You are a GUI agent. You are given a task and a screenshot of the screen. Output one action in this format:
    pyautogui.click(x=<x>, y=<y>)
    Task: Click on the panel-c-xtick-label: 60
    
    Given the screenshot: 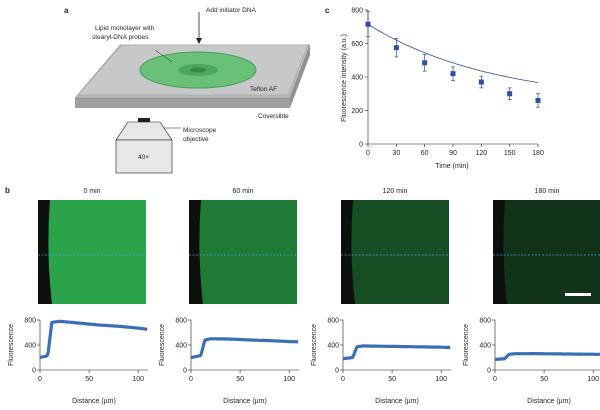 What is the action you would take?
    pyautogui.click(x=425, y=153)
    